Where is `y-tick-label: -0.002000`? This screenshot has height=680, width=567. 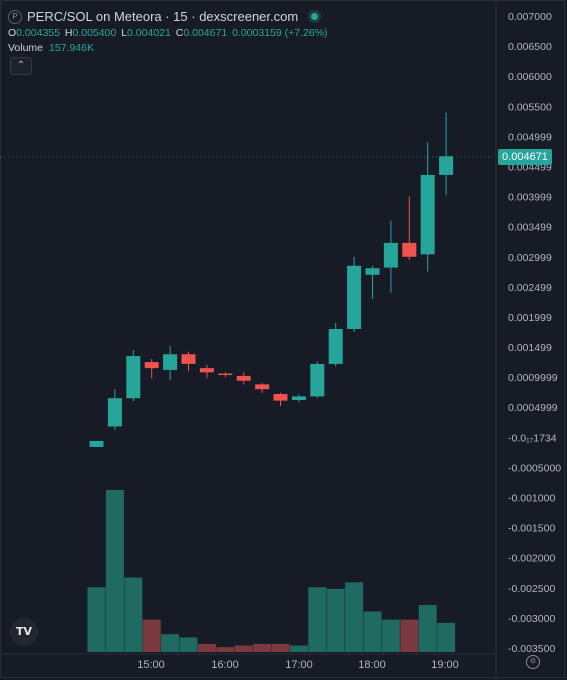 y-tick-label: -0.002000 is located at coordinates (531, 559).